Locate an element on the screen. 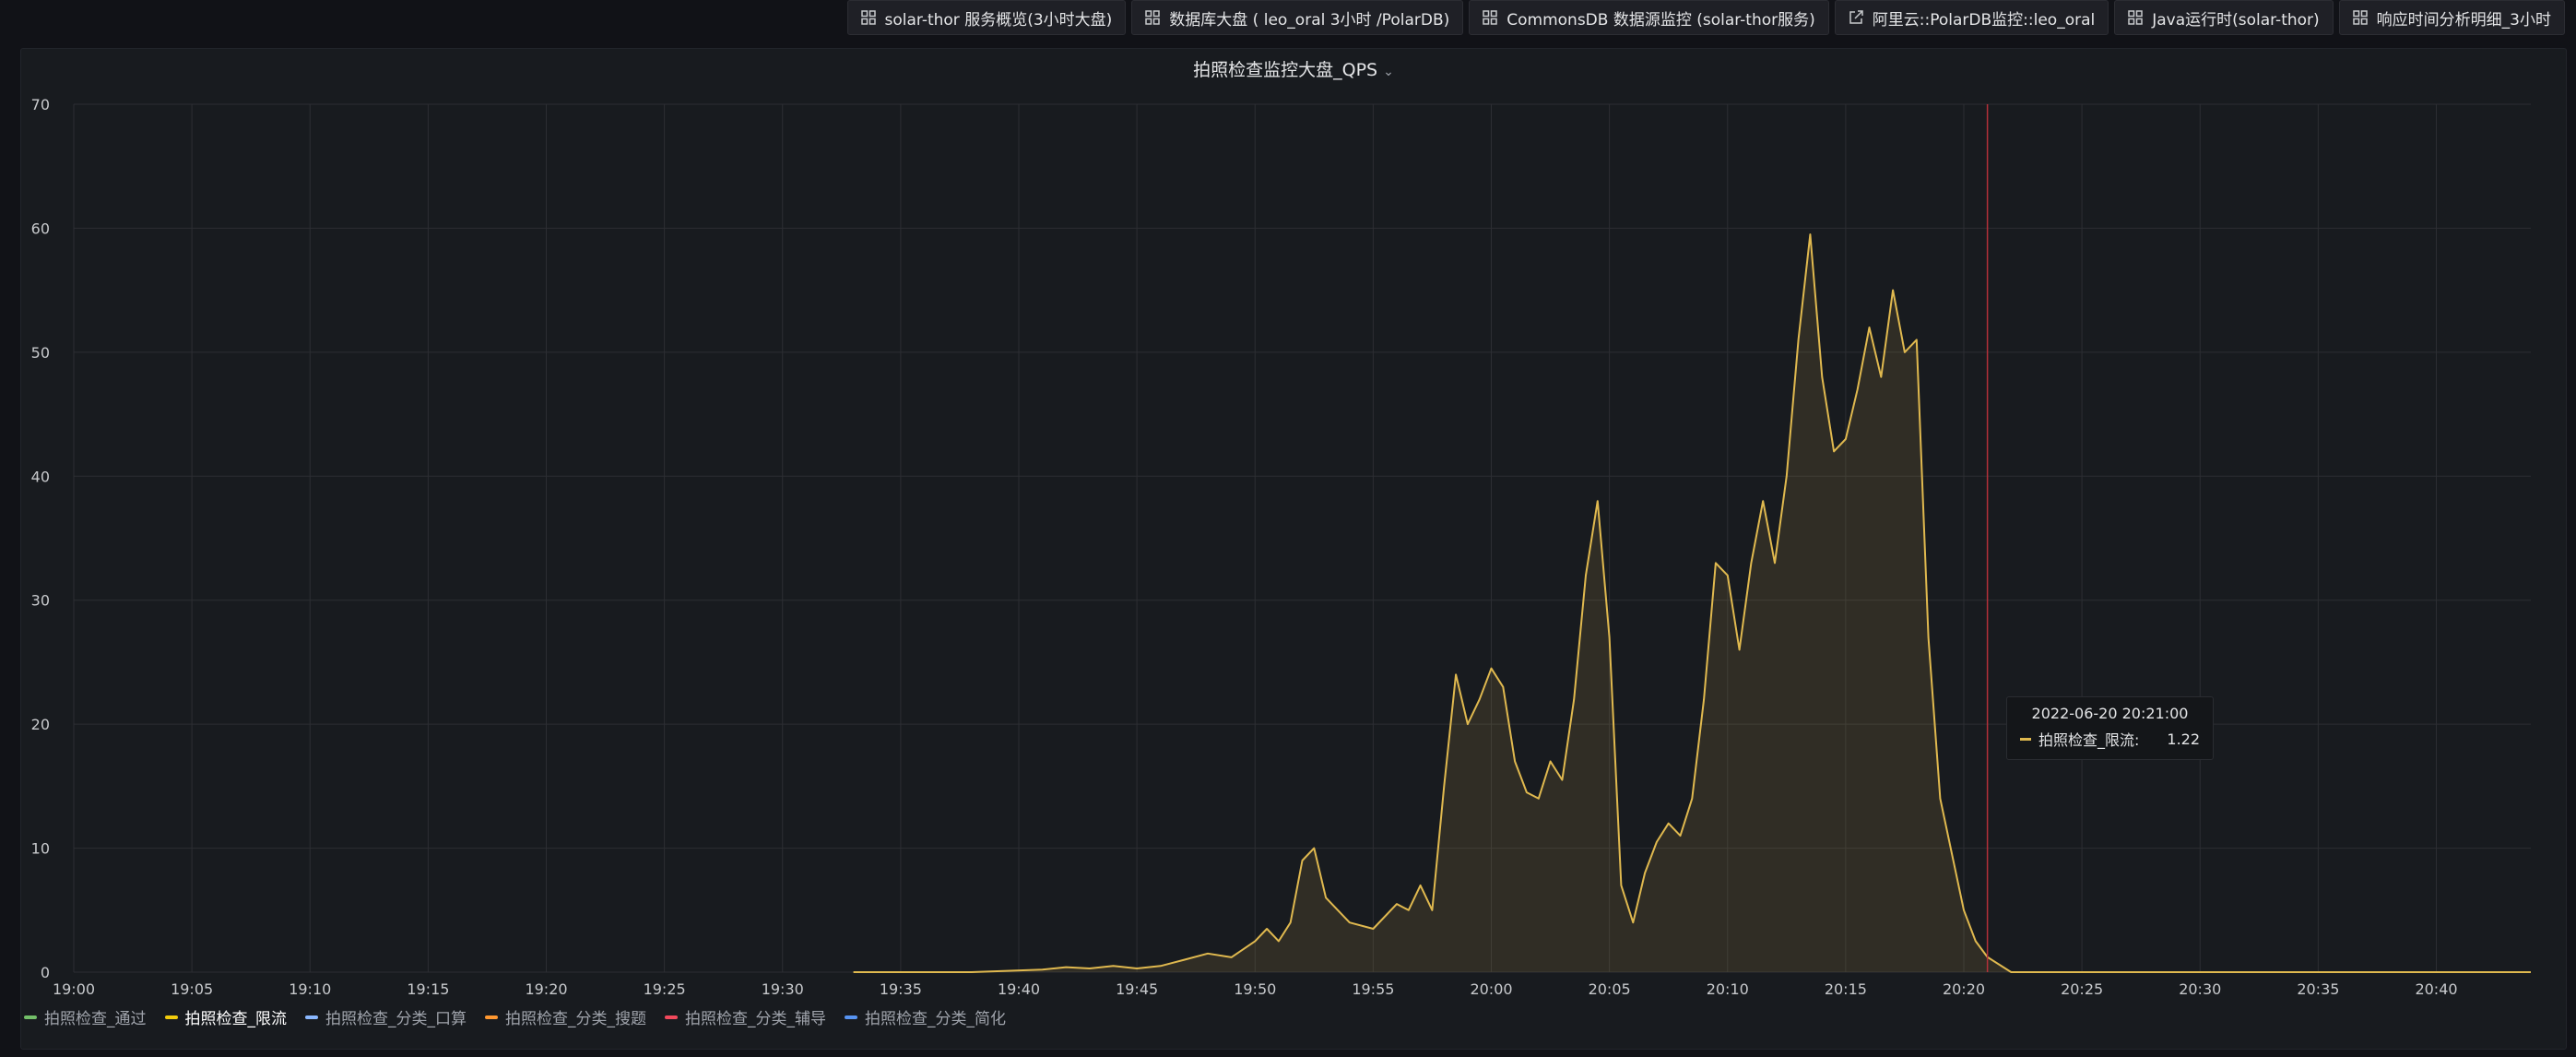  legend-label: 拍照检查_通过 is located at coordinates (95, 1019).